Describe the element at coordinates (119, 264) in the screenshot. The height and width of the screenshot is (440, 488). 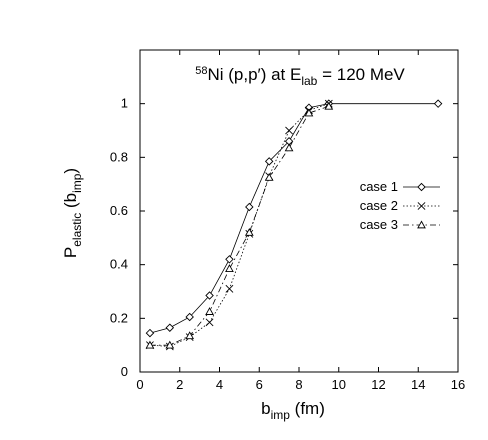
I see `y-tick-label: 0.4` at that location.